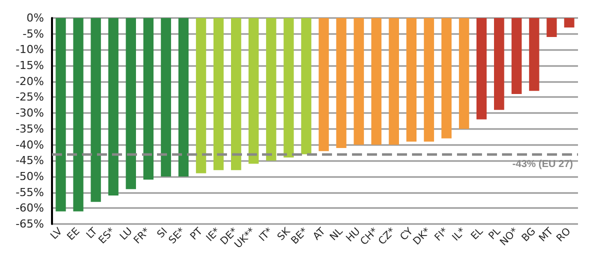  I want to click on x-tick-label: IT*, so click(266, 235).